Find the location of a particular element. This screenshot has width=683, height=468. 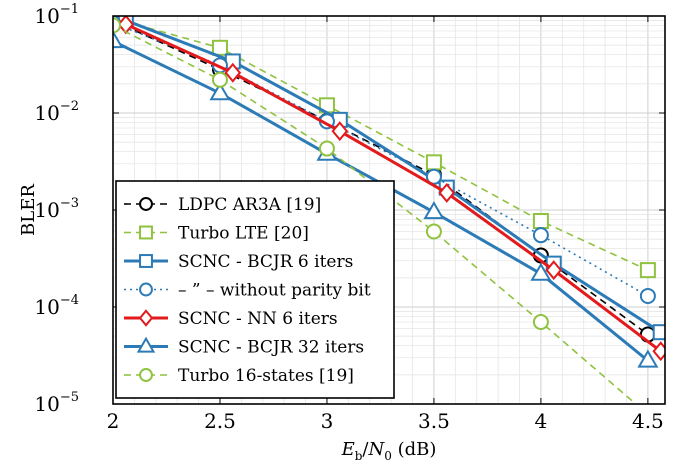

legend-label: SCNC - NN 6 iters is located at coordinates (258, 319).